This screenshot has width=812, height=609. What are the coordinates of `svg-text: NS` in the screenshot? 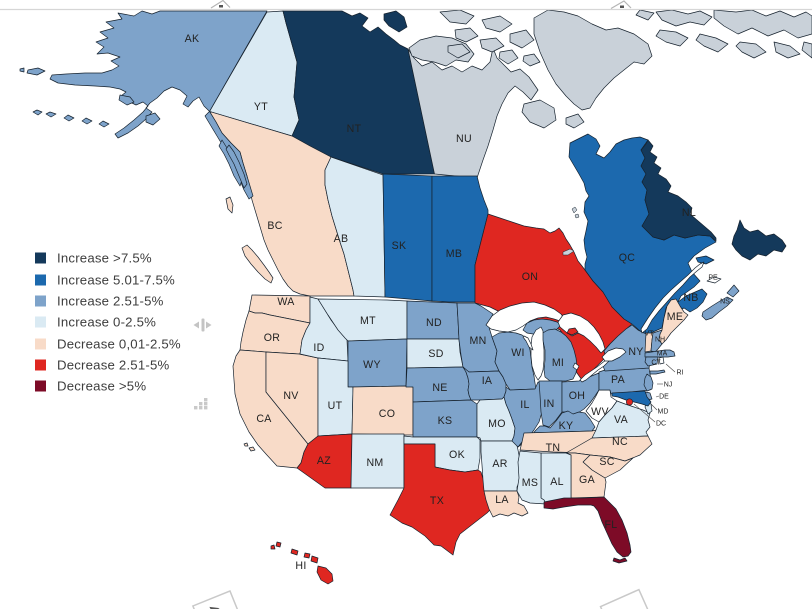 It's located at (725, 302).